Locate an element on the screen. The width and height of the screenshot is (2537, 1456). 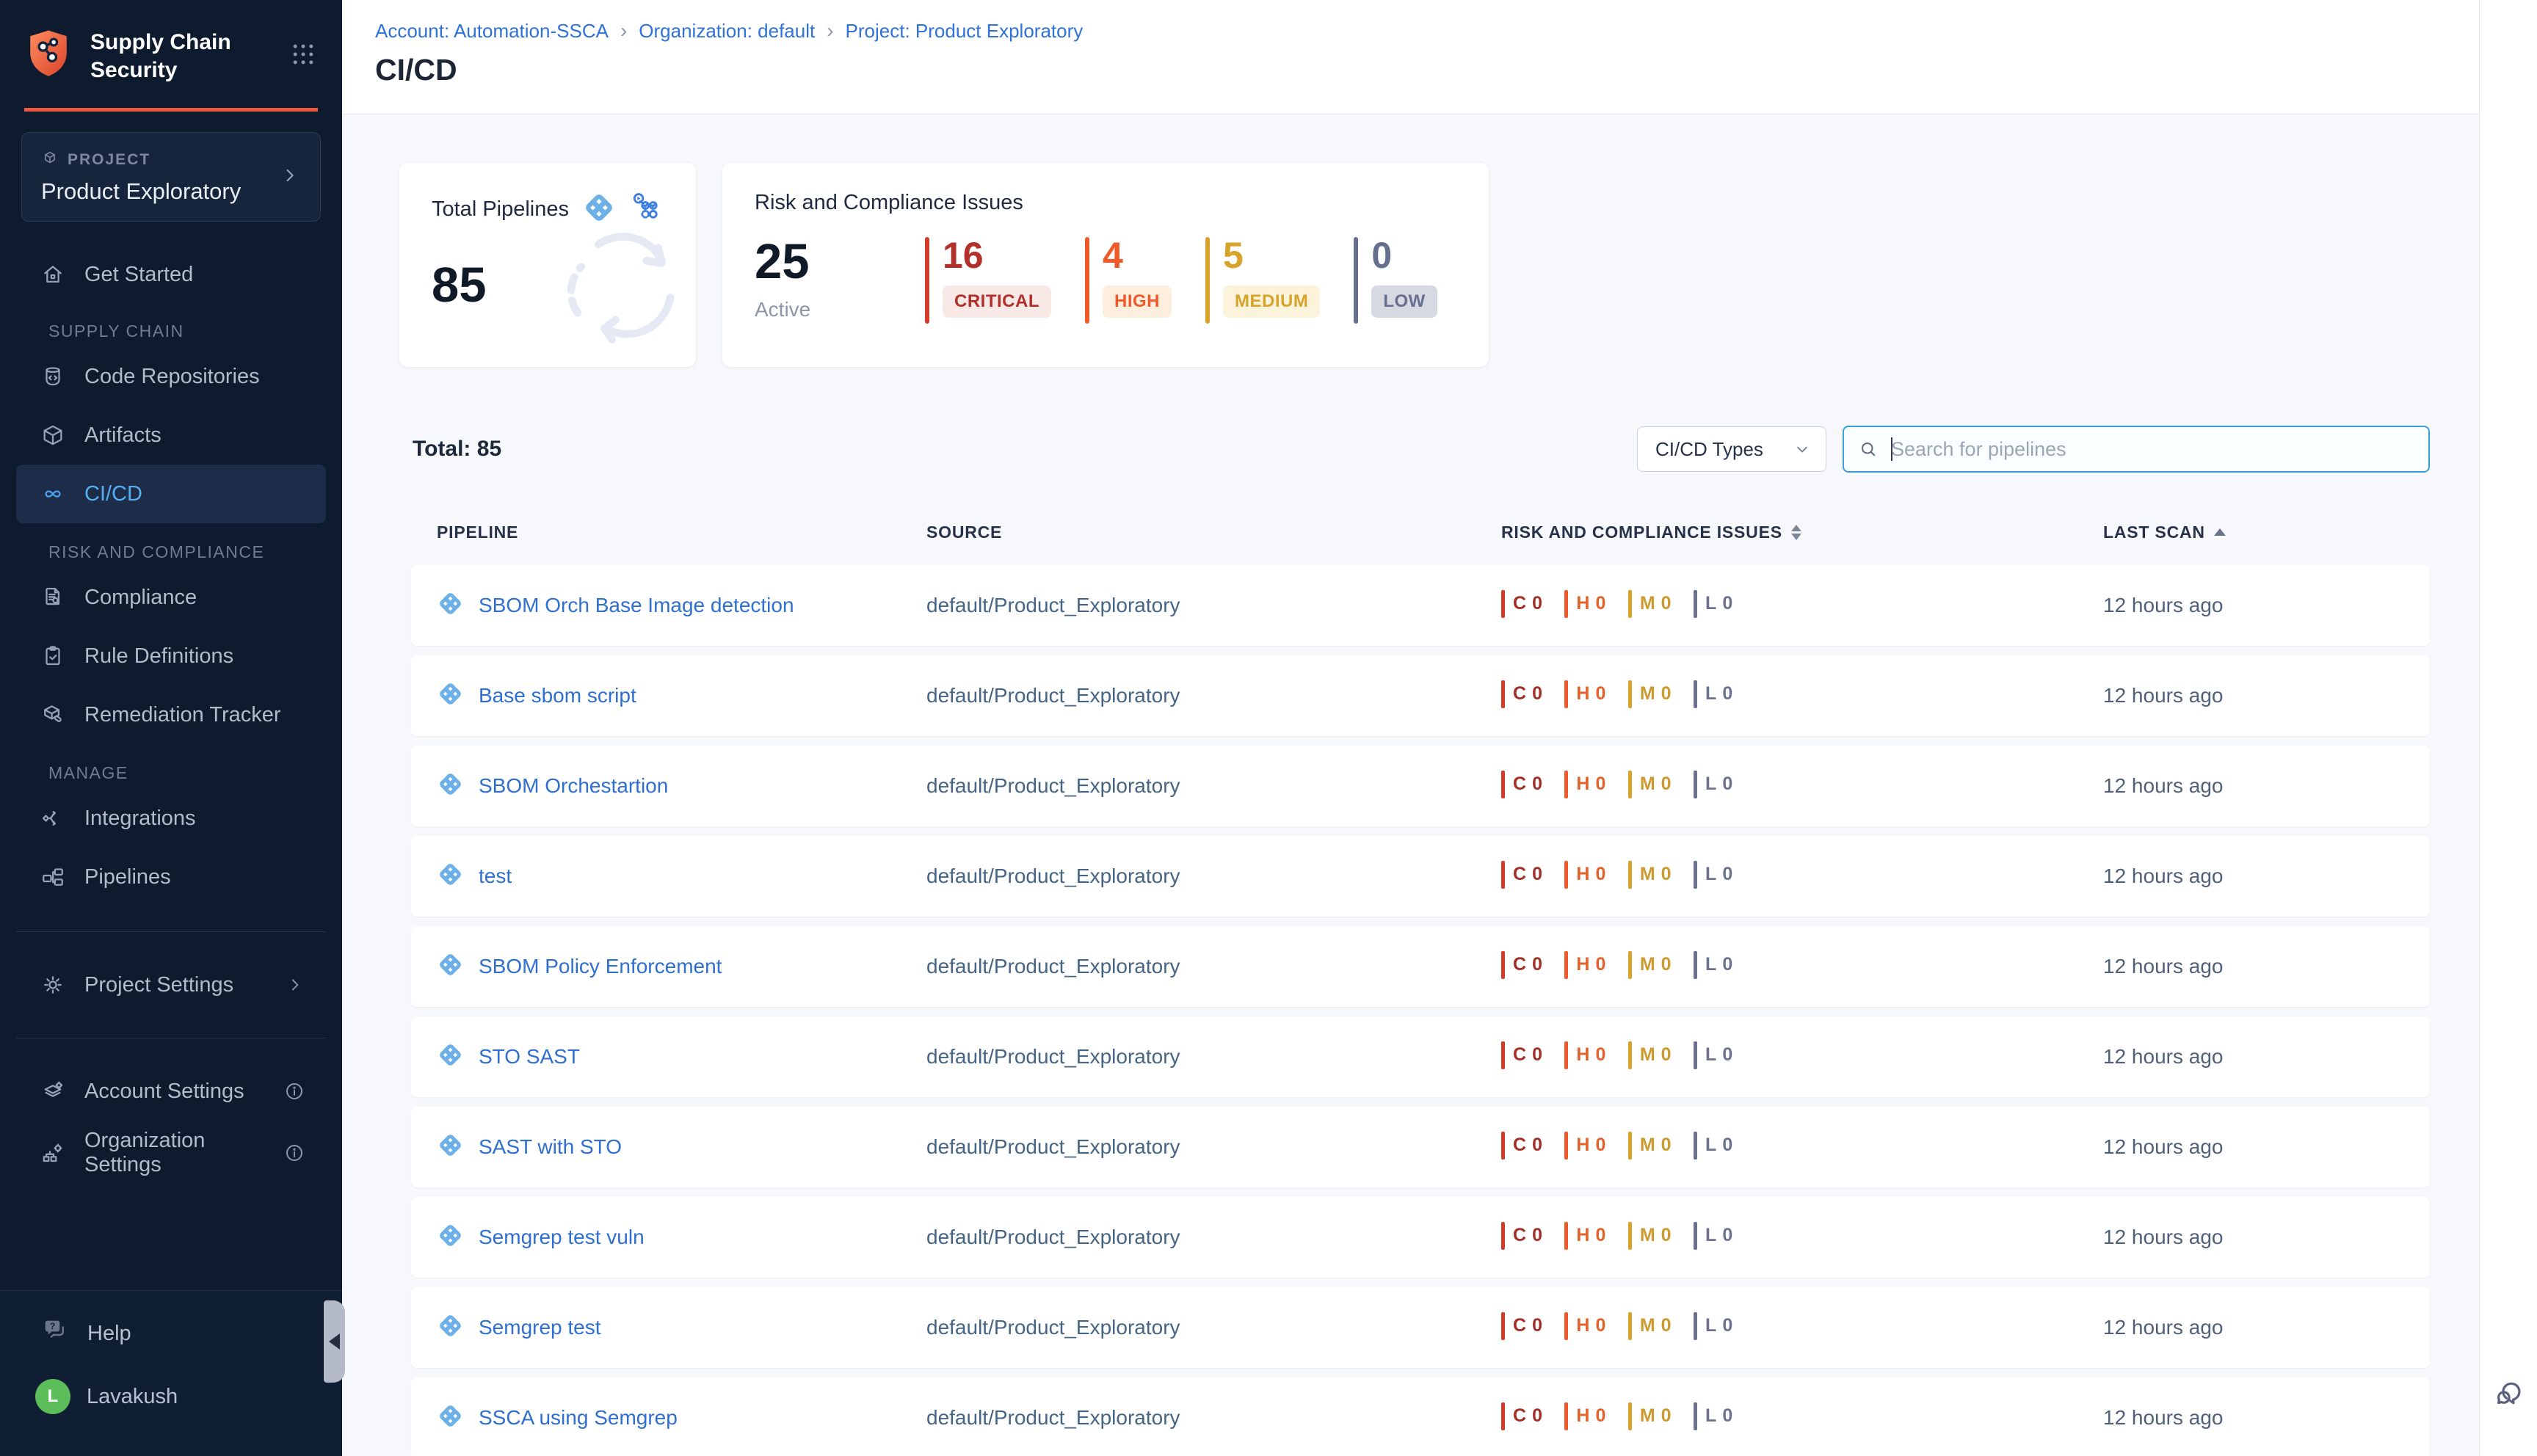
sidebar-item-label: Get Started is located at coordinates (139, 274).